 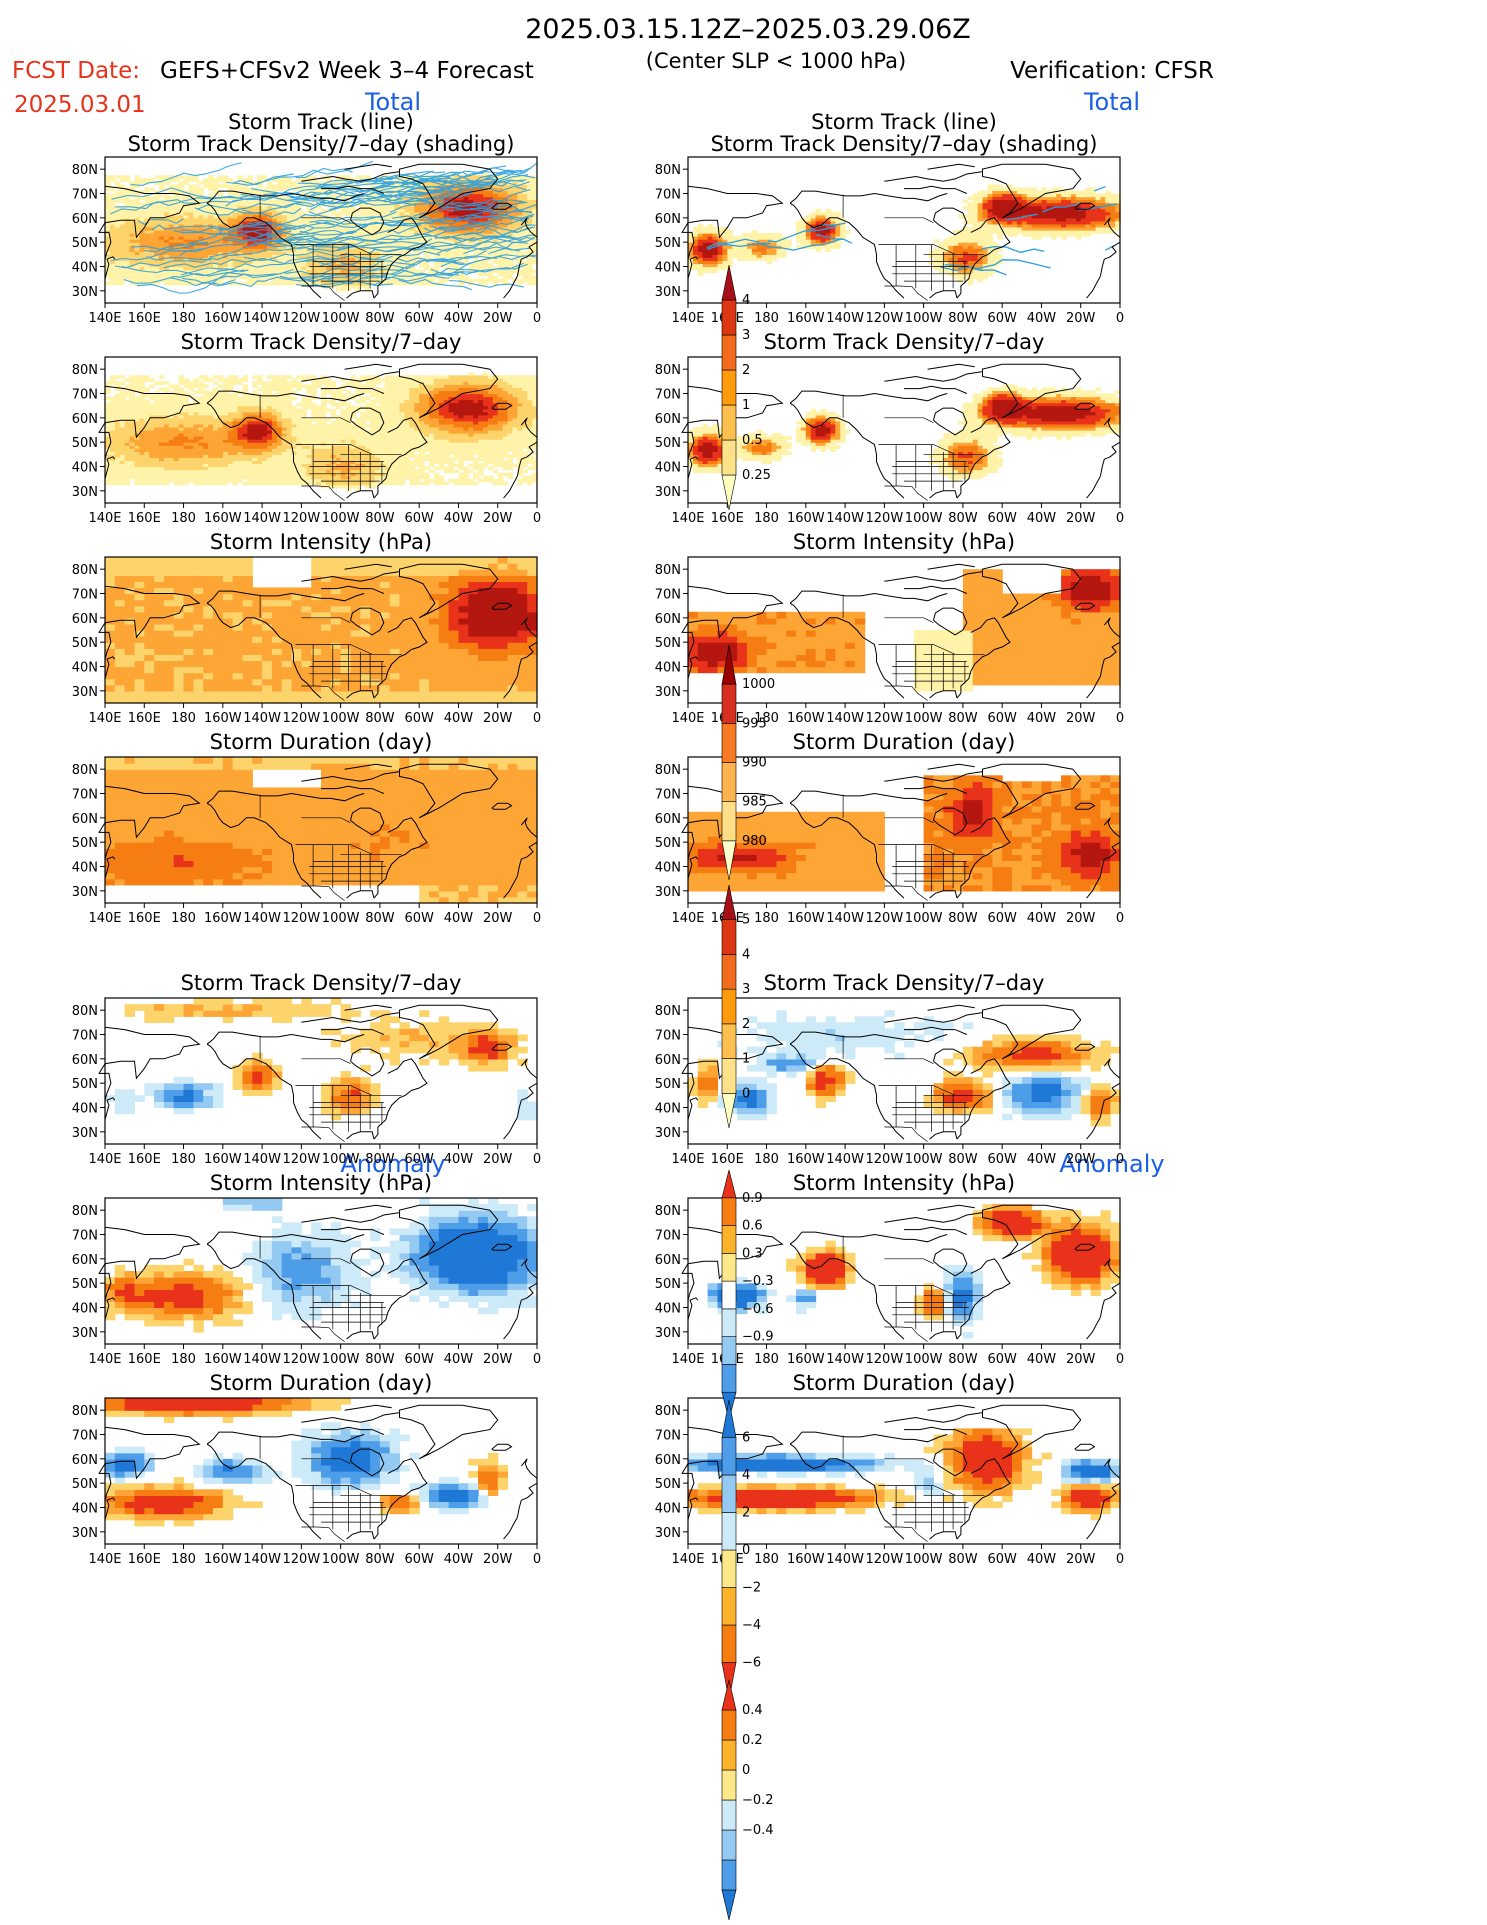 What do you see at coordinates (1111, 1164) in the screenshot?
I see `section-anomaly-right: Anomaly` at bounding box center [1111, 1164].